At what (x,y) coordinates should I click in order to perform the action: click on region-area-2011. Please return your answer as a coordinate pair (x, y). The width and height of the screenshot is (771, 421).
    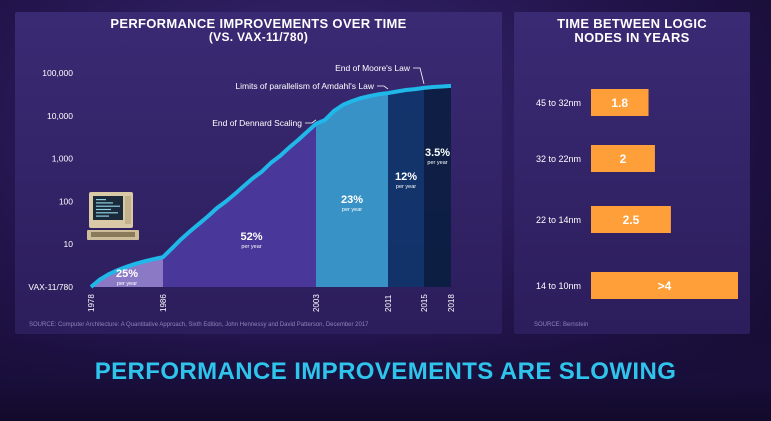
    Looking at the image, I should click on (406, 187).